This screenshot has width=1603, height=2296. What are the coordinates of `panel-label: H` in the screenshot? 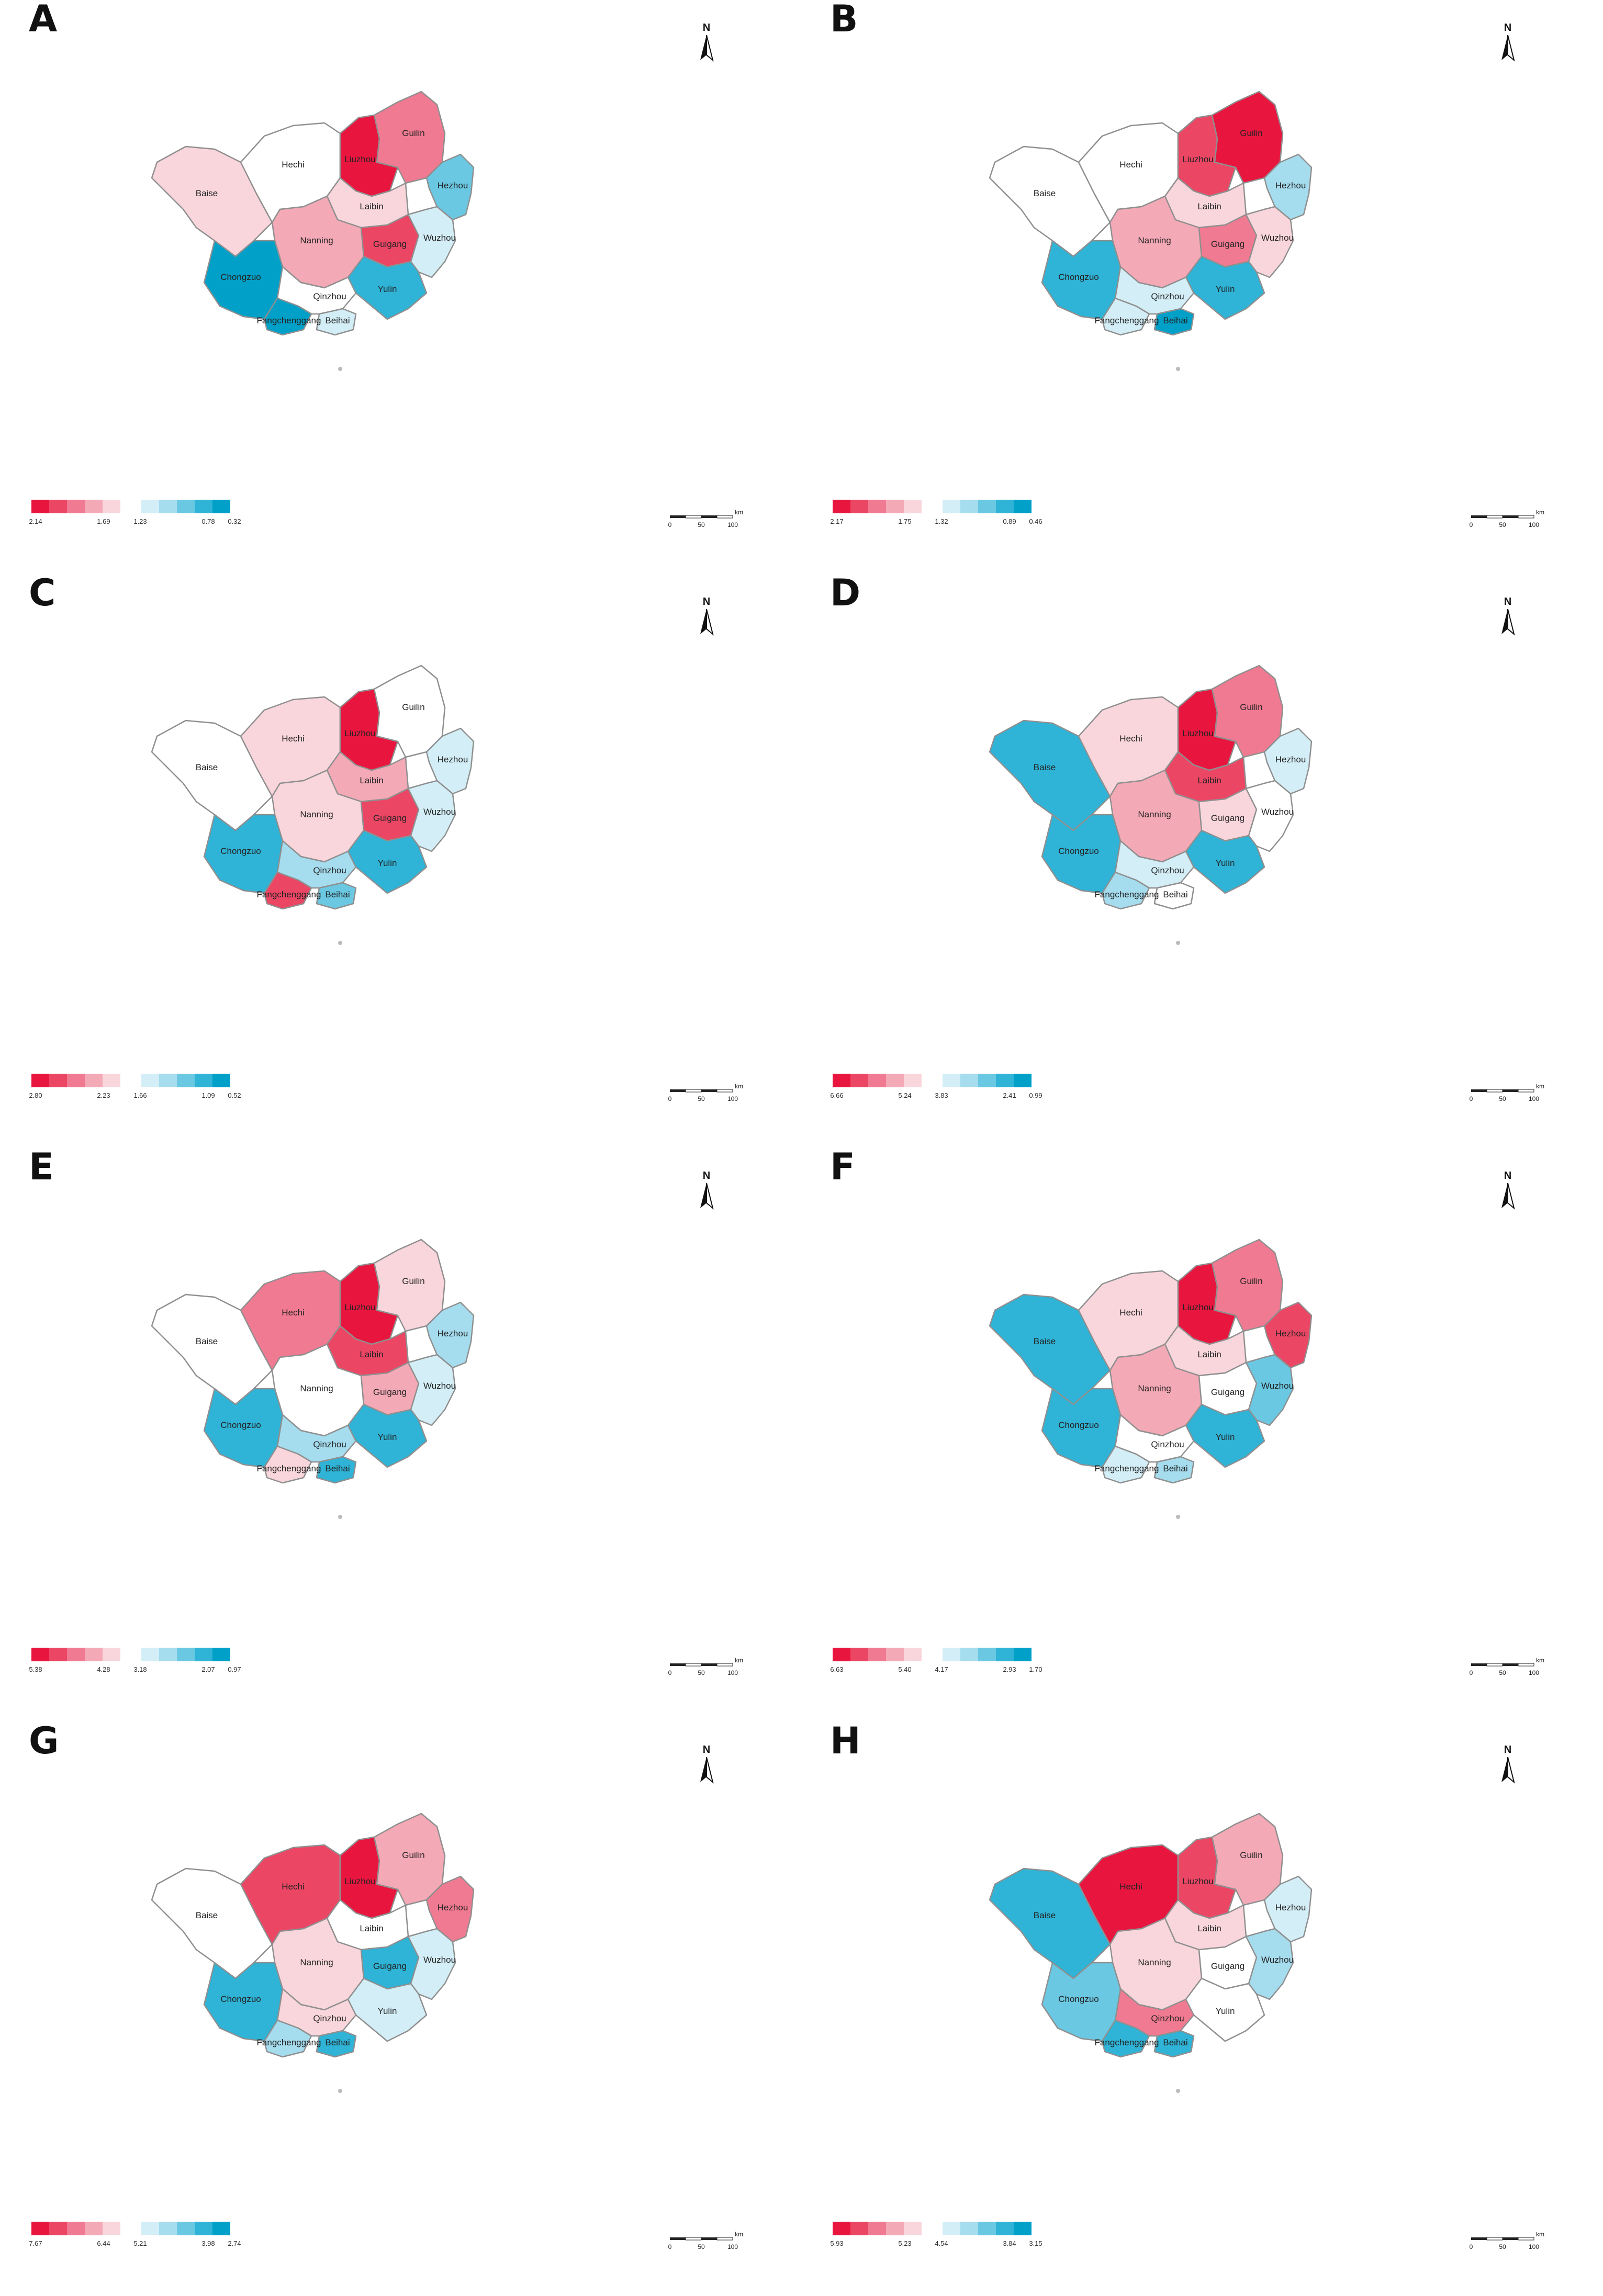 It's located at (845, 1742).